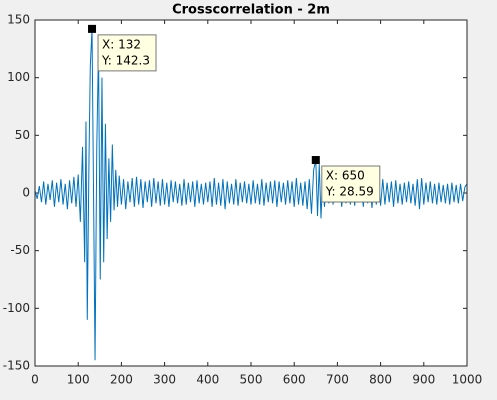 The width and height of the screenshot is (497, 400). Describe the element at coordinates (349, 192) in the screenshot. I see `datatip-text: Y: 28.59` at that location.